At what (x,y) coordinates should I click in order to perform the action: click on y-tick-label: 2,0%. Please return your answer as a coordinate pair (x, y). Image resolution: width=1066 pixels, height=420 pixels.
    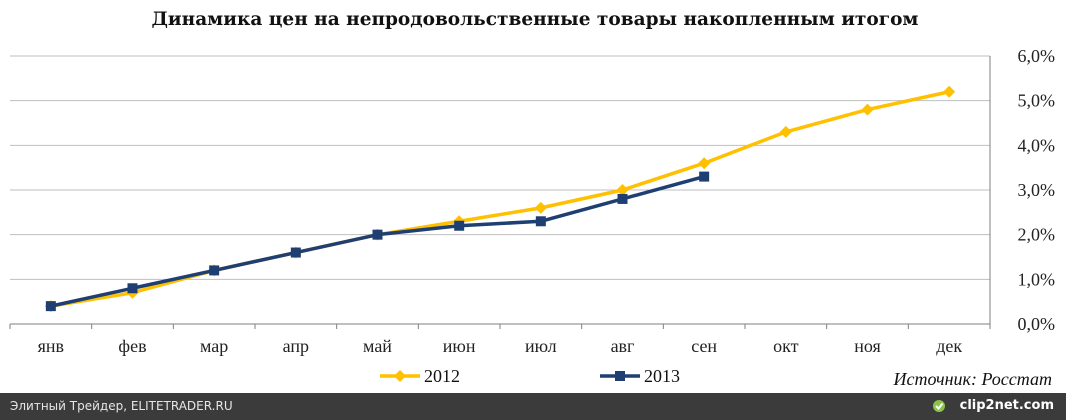
    Looking at the image, I should click on (1037, 235).